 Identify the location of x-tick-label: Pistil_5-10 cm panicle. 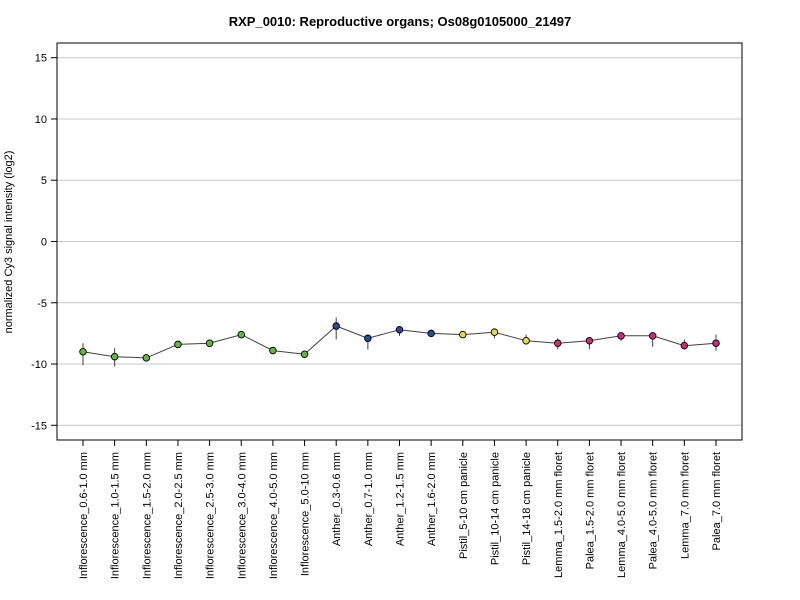
(464, 505).